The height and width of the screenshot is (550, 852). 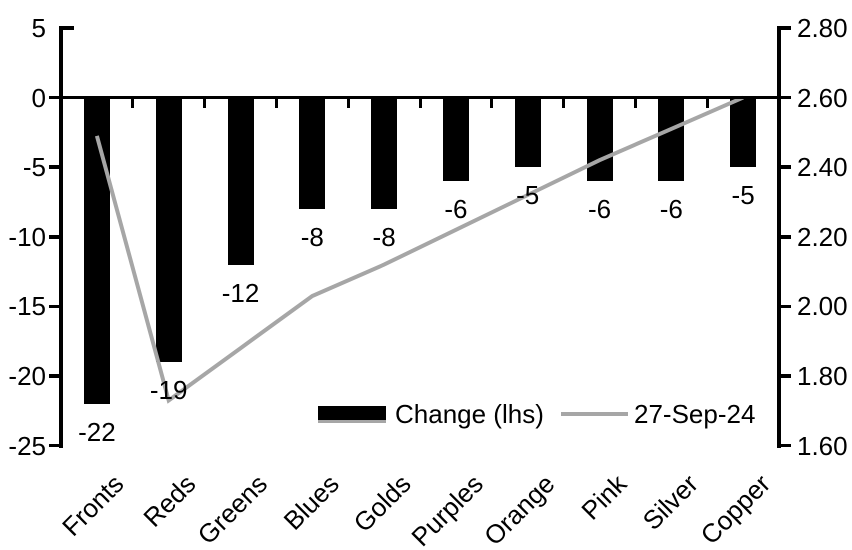 What do you see at coordinates (169, 500) in the screenshot?
I see `category-label-reds: Reds` at bounding box center [169, 500].